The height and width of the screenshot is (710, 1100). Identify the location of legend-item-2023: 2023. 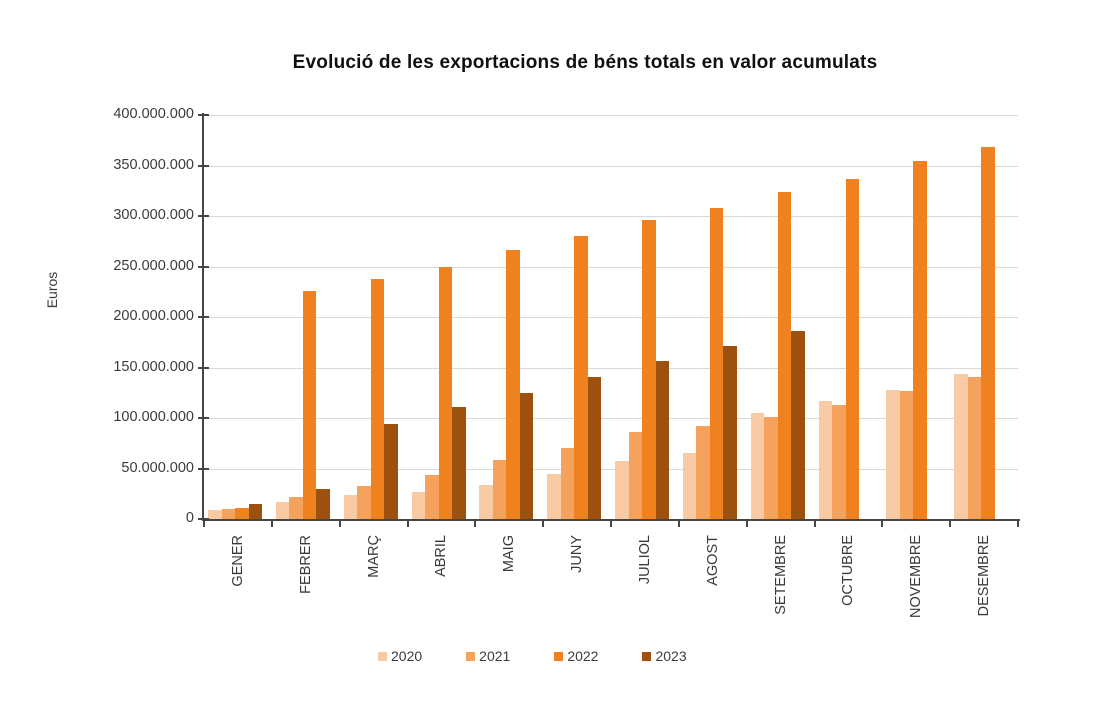
(664, 656).